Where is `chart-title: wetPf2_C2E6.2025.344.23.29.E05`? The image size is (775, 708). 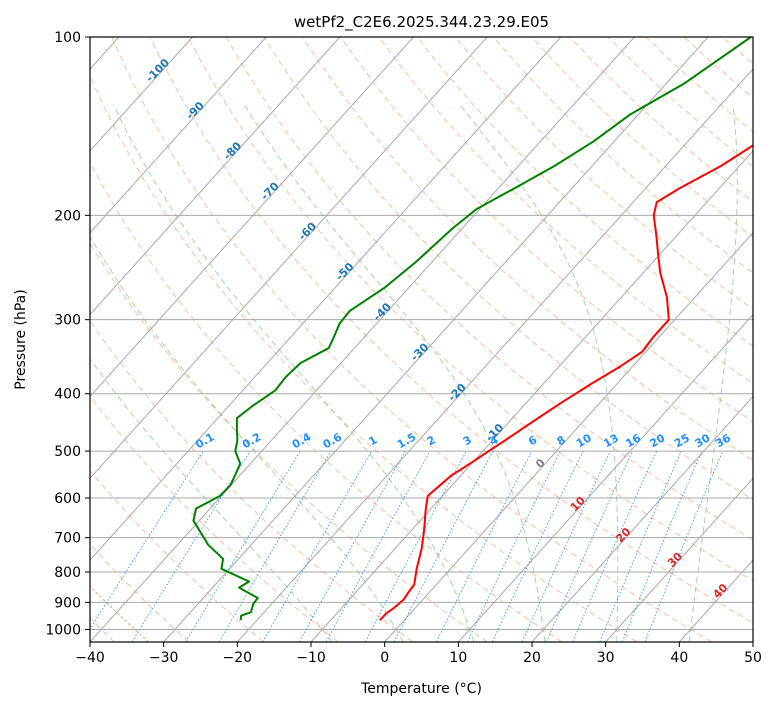
chart-title: wetPf2_C2E6.2025.344.23.29.E05 is located at coordinates (421, 22).